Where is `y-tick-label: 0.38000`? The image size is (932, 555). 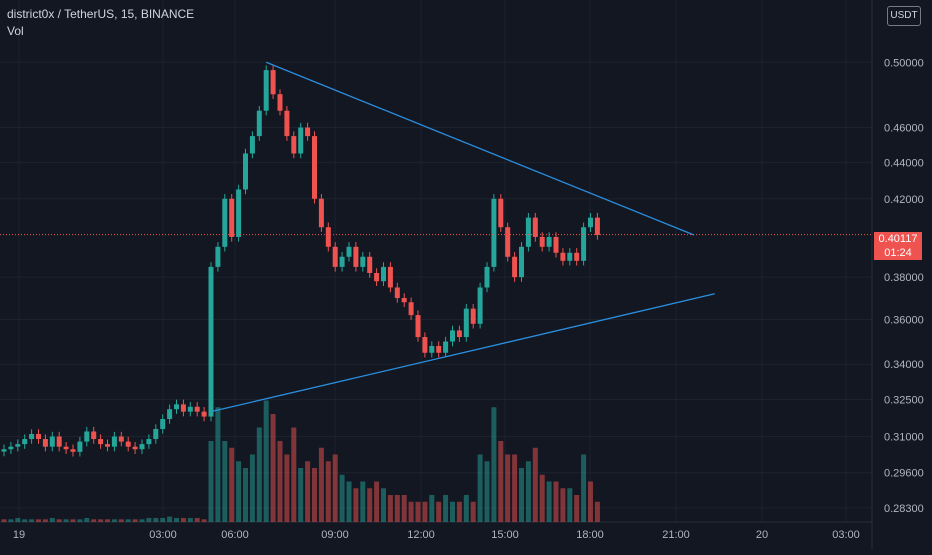
y-tick-label: 0.38000 is located at coordinates (904, 278).